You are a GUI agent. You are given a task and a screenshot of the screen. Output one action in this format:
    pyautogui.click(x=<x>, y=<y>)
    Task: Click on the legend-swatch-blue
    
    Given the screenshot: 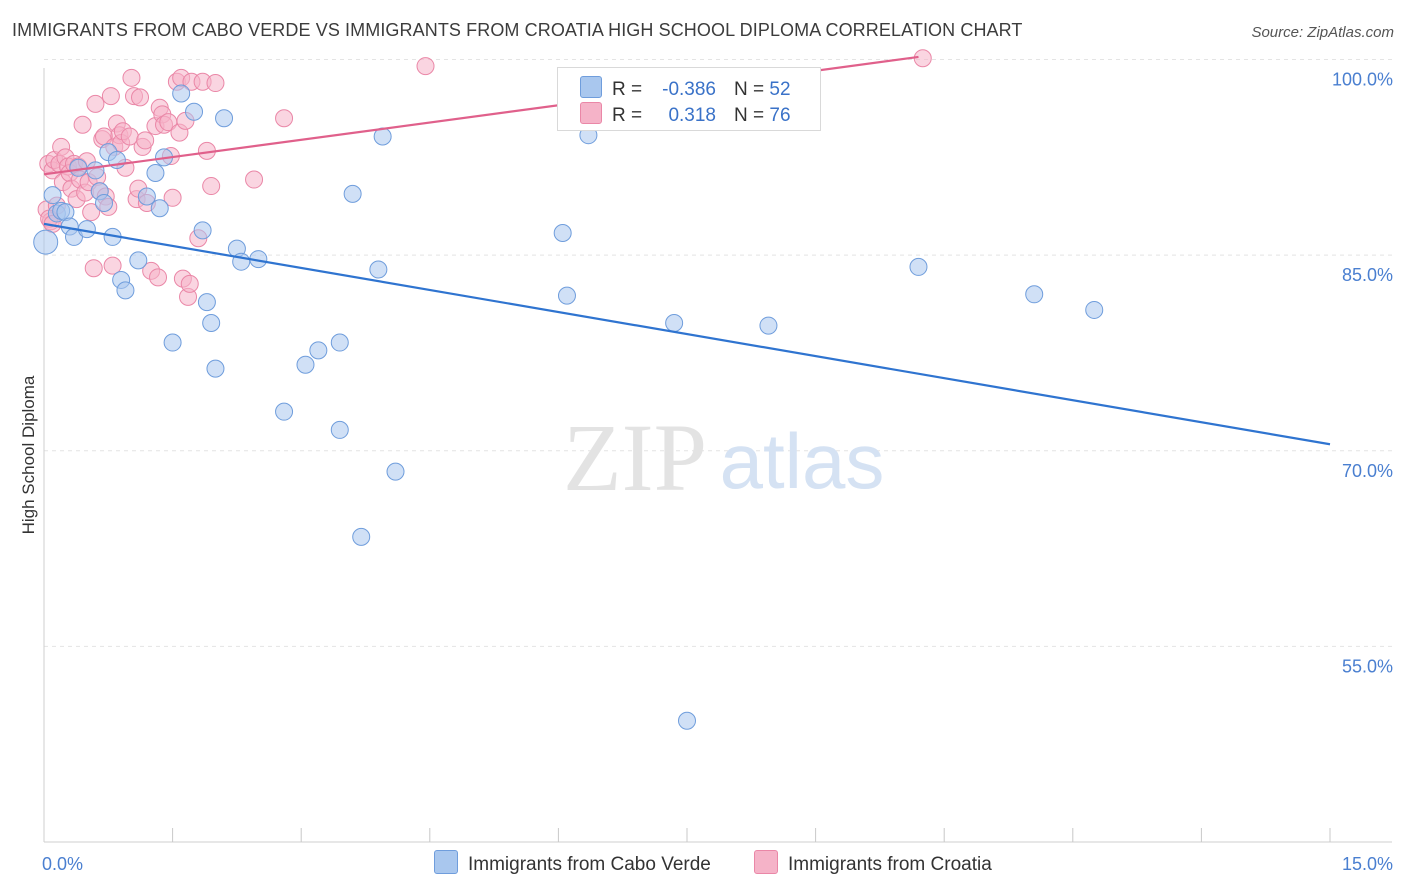 What is the action you would take?
    pyautogui.click(x=591, y=87)
    